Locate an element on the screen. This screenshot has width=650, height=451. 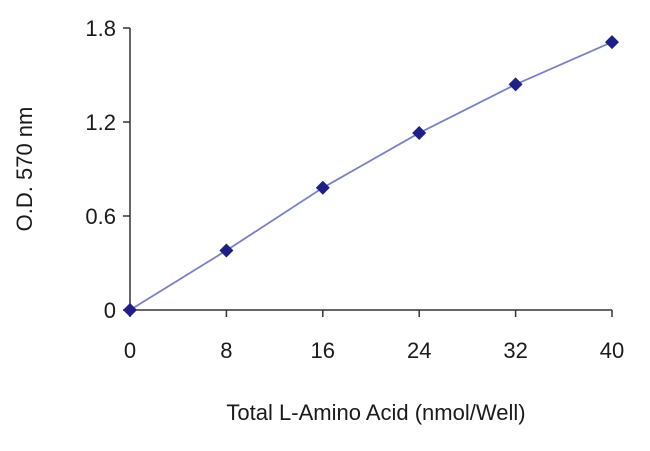
x-tick-label: 24 is located at coordinates (419, 350).